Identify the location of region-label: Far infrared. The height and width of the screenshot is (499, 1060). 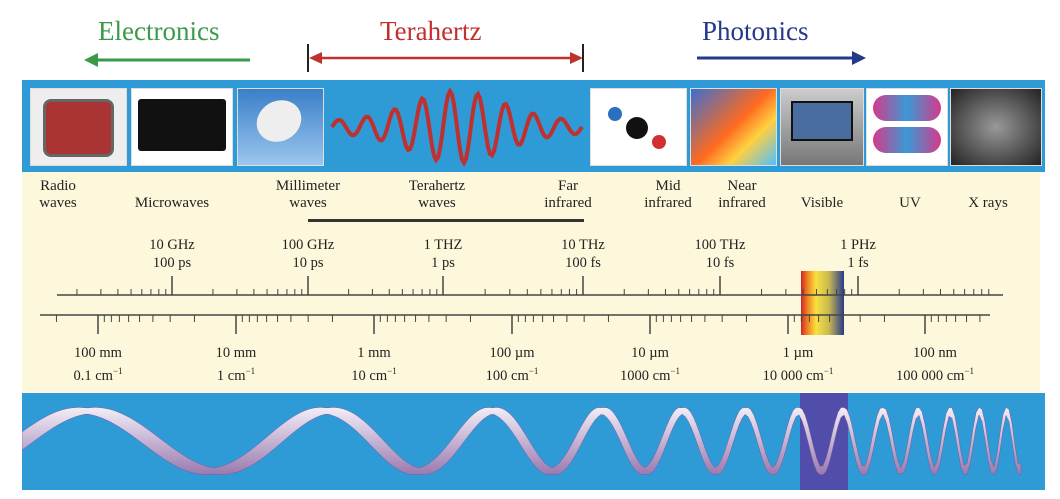
(567, 195).